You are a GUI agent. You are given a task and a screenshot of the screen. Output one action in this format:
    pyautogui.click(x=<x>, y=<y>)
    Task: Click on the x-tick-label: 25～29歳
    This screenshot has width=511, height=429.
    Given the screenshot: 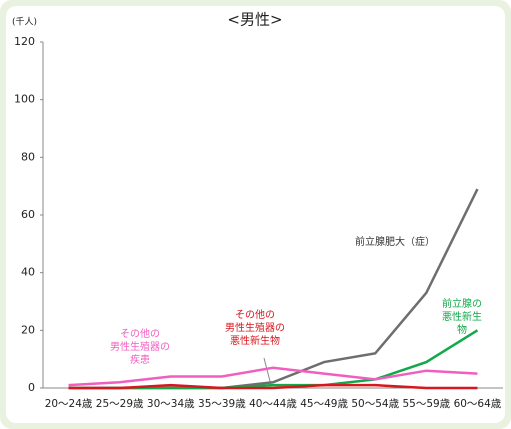 What is the action you would take?
    pyautogui.click(x=120, y=404)
    